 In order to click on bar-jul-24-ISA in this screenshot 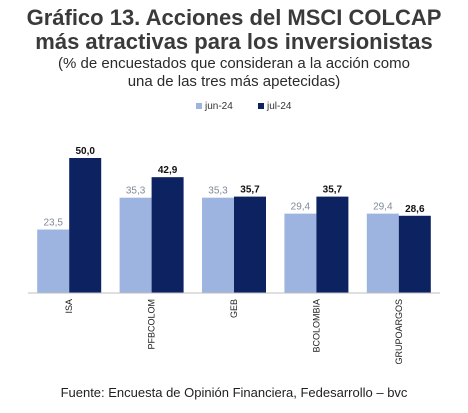, I will do `click(85, 225)`.